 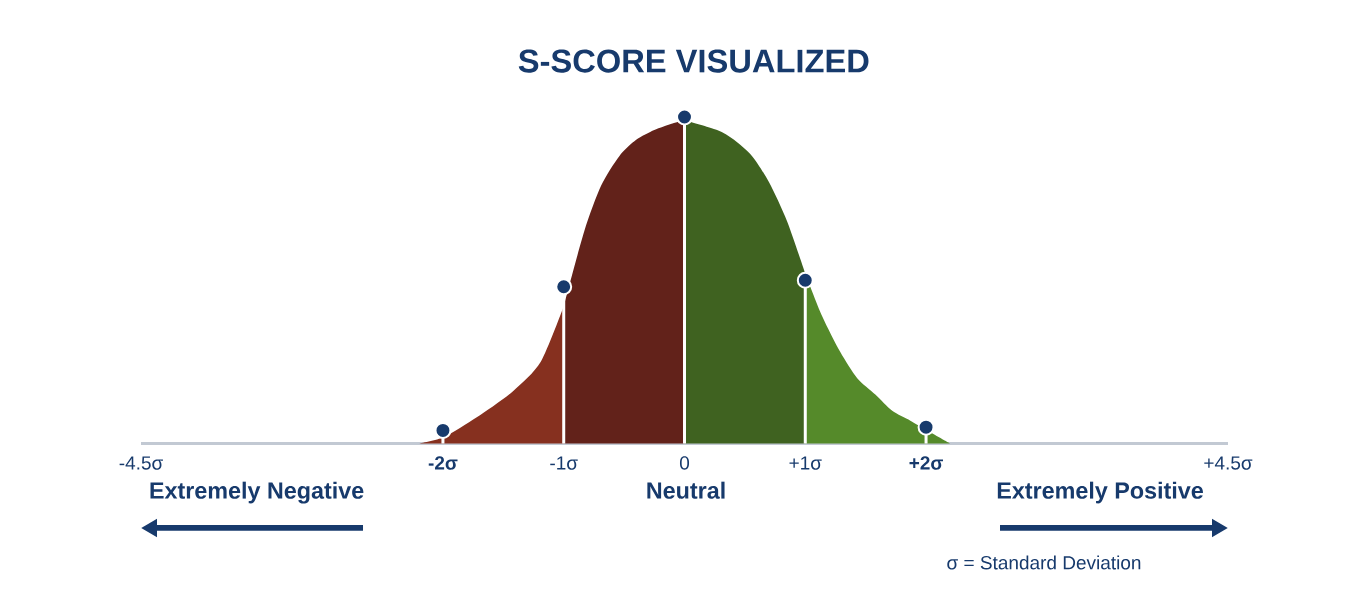 I want to click on text: Extremely Positive, so click(x=1100, y=492).